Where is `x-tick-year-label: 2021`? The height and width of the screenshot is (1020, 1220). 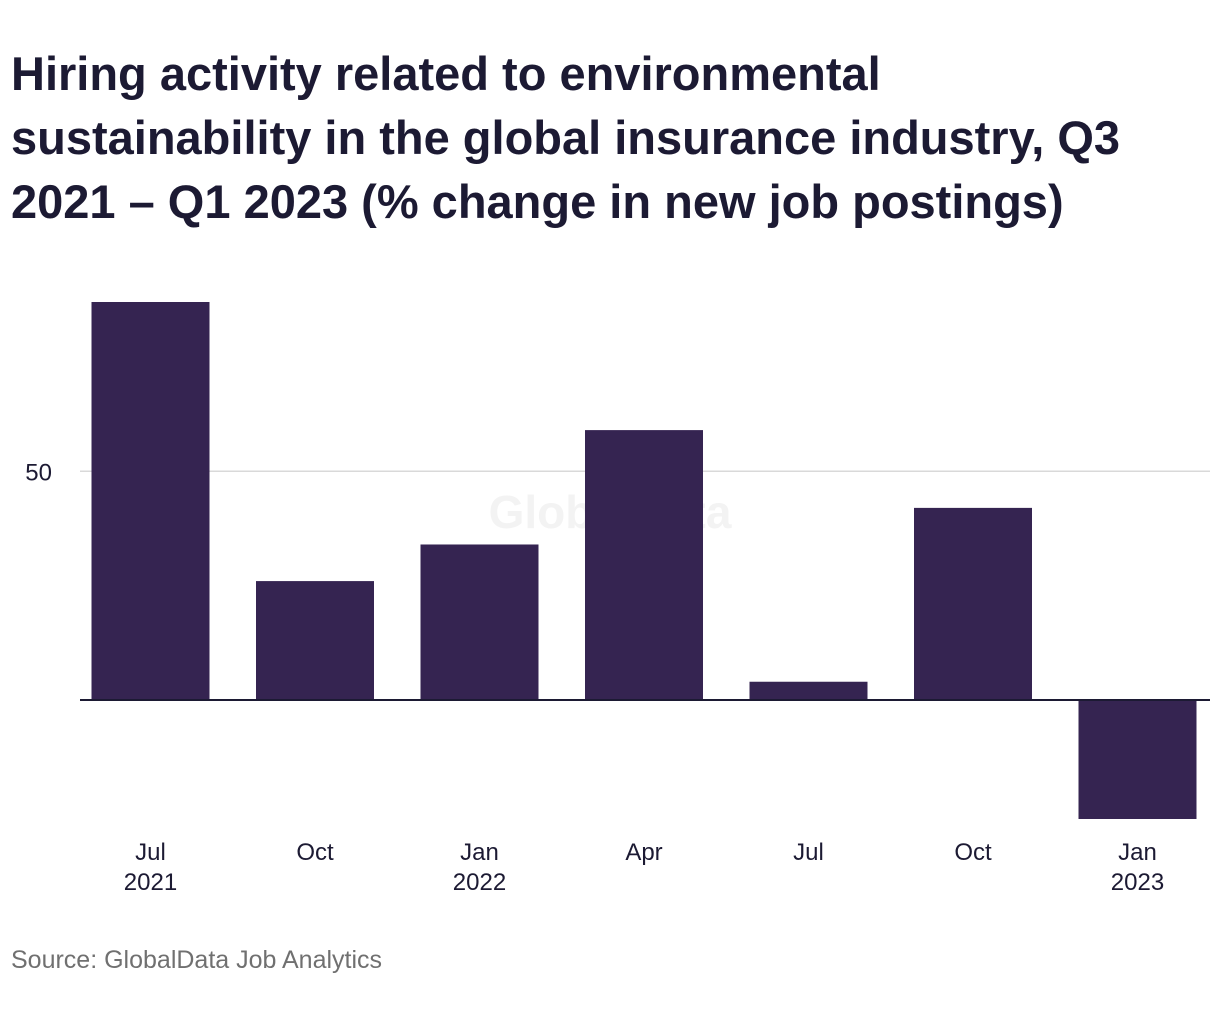 x-tick-year-label: 2021 is located at coordinates (150, 882).